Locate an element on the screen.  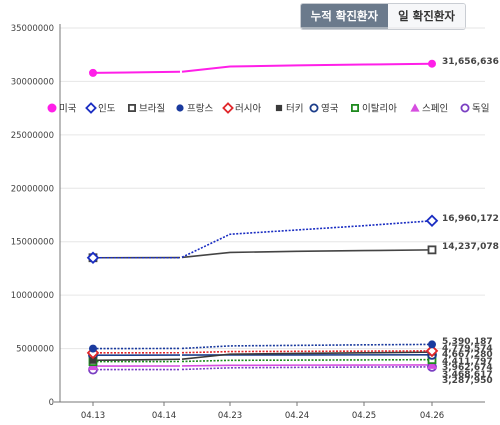
legend-label: 인도 is located at coordinates (107, 109).